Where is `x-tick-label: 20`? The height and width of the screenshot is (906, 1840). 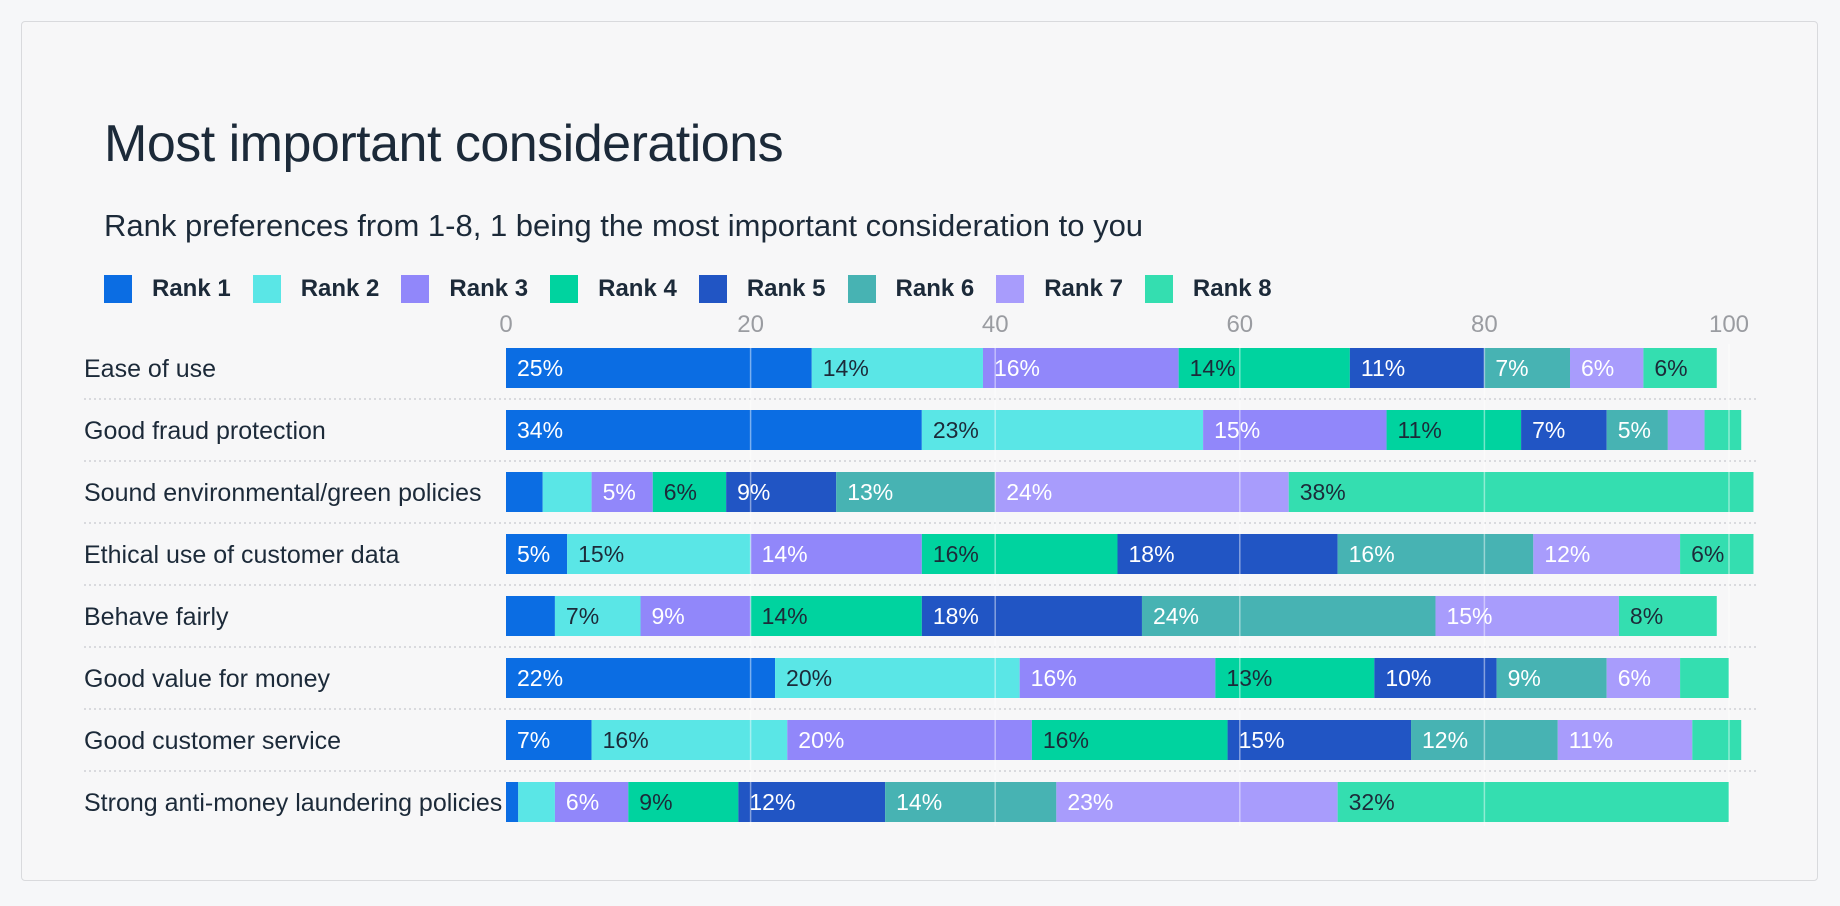
x-tick-label: 20 is located at coordinates (750, 324).